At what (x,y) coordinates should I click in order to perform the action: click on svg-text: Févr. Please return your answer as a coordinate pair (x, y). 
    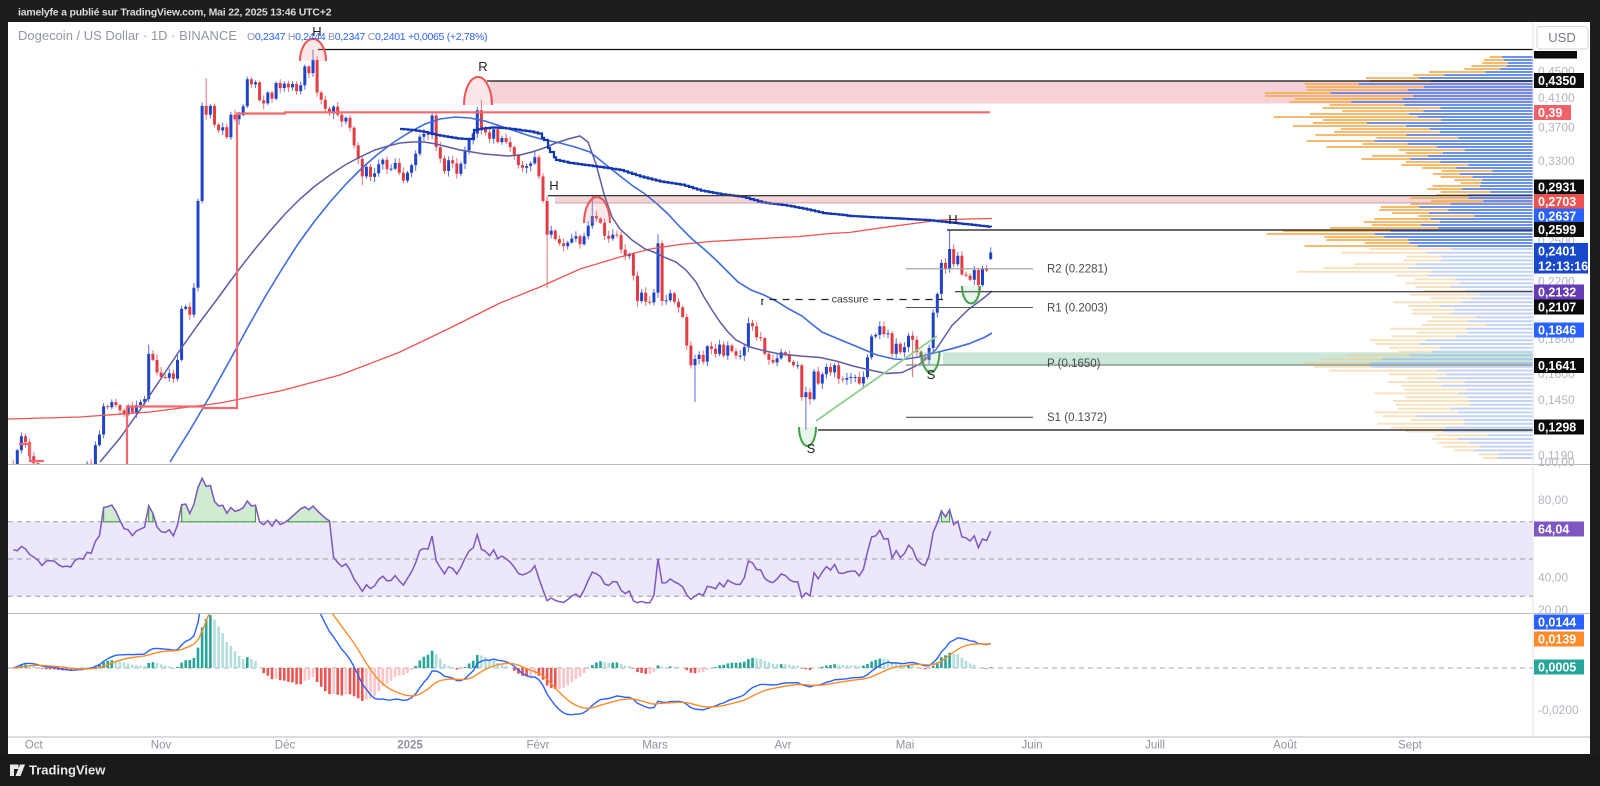
    Looking at the image, I should click on (538, 746).